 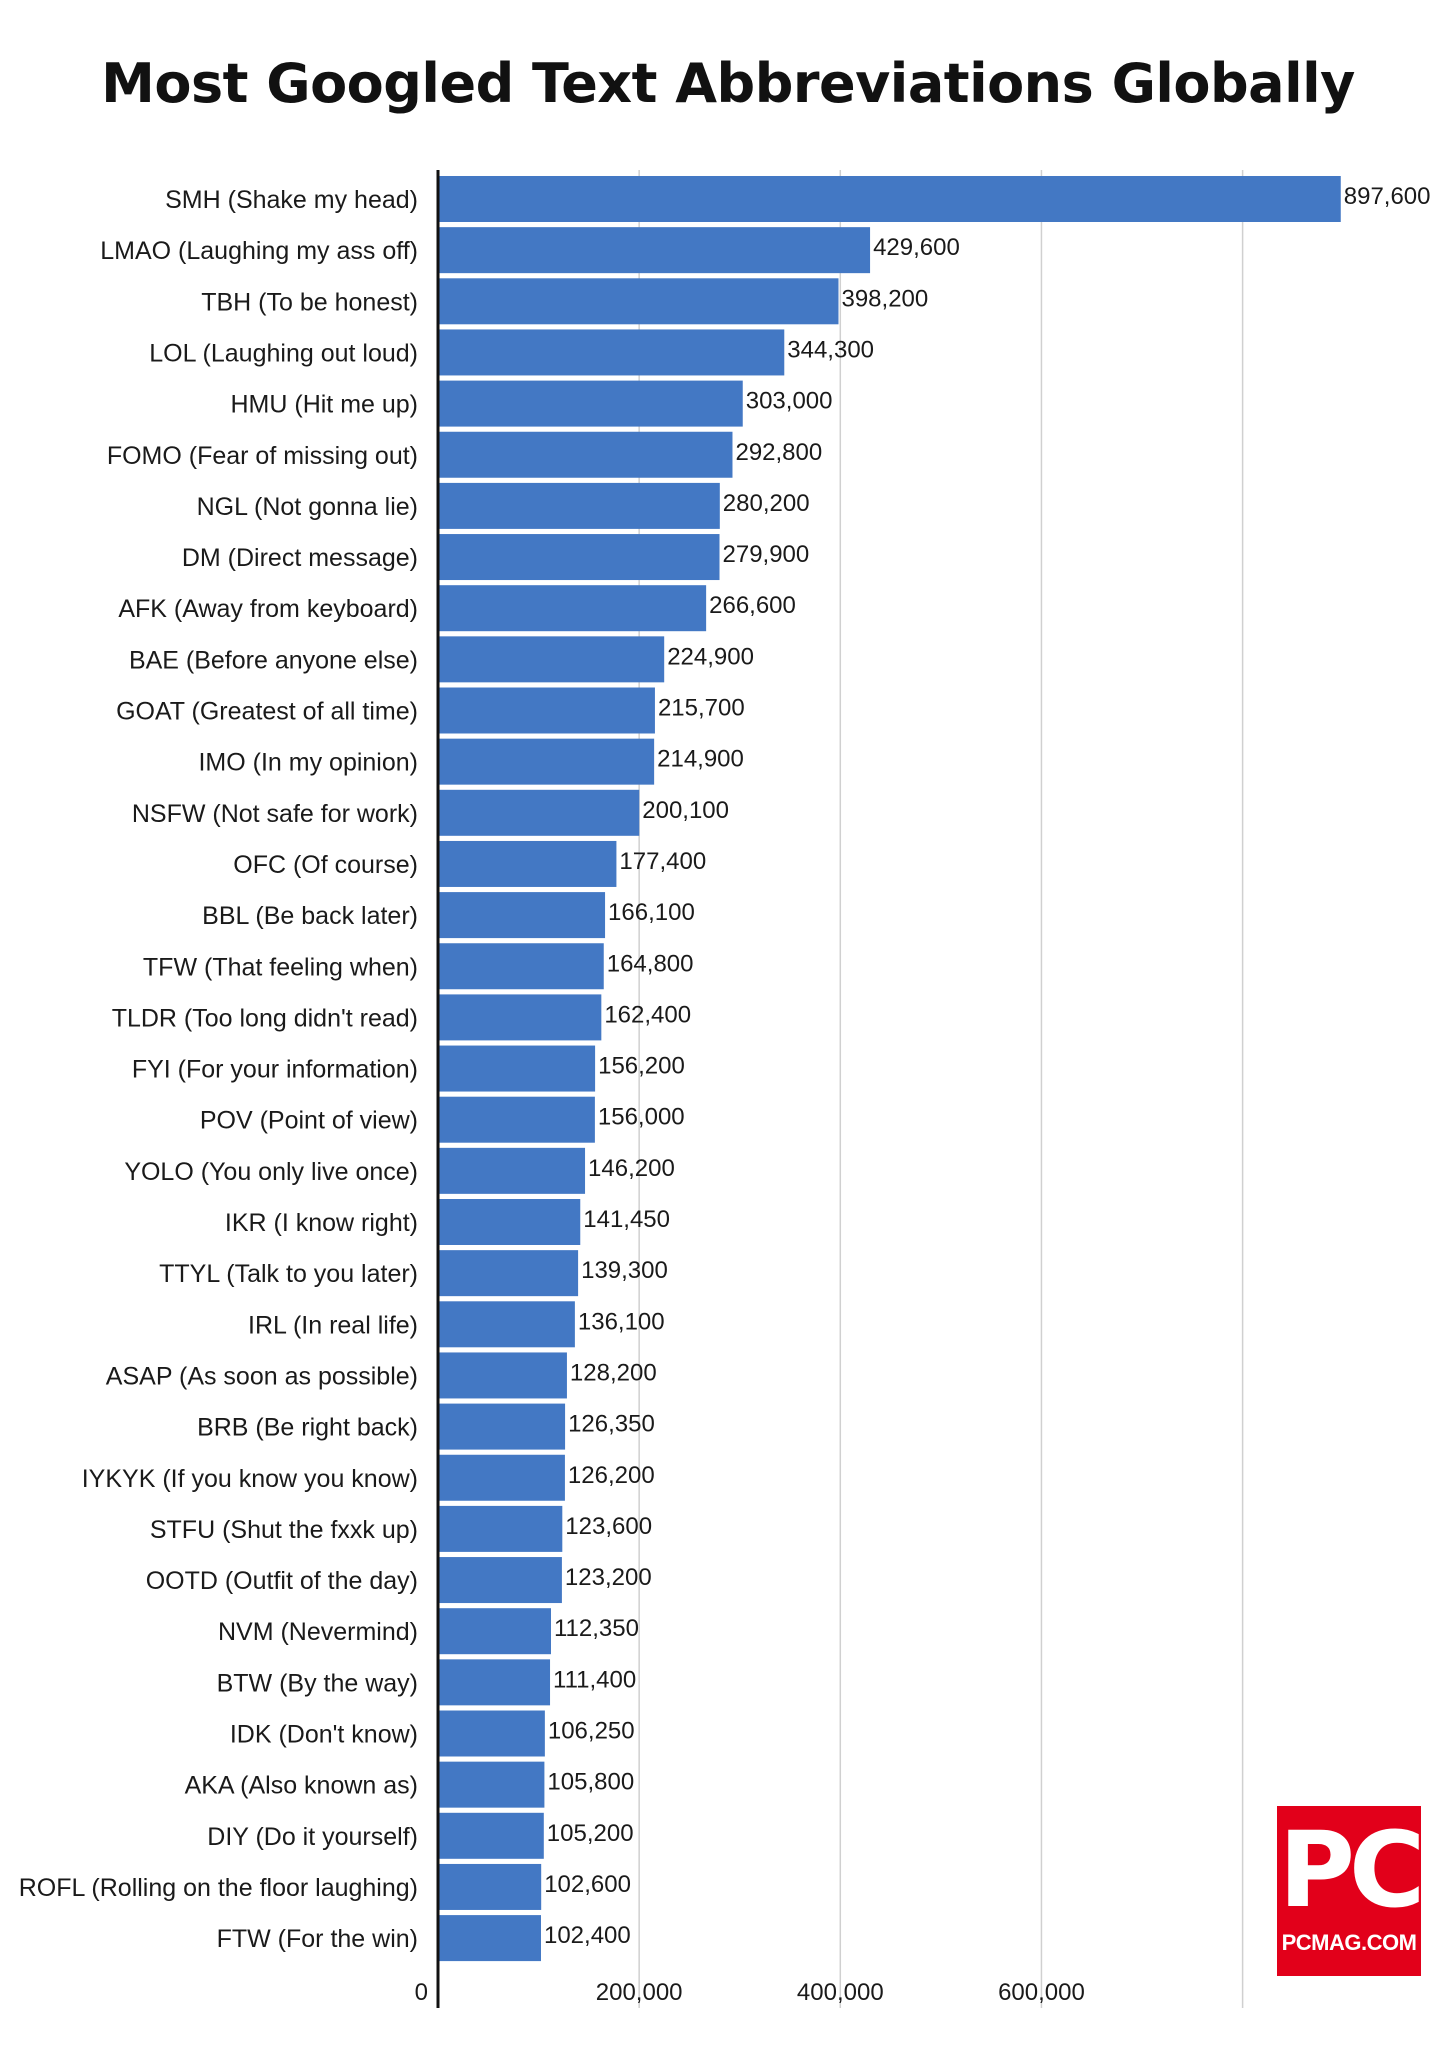 I want to click on category-label: BAE (Before anyone else), so click(x=273, y=660).